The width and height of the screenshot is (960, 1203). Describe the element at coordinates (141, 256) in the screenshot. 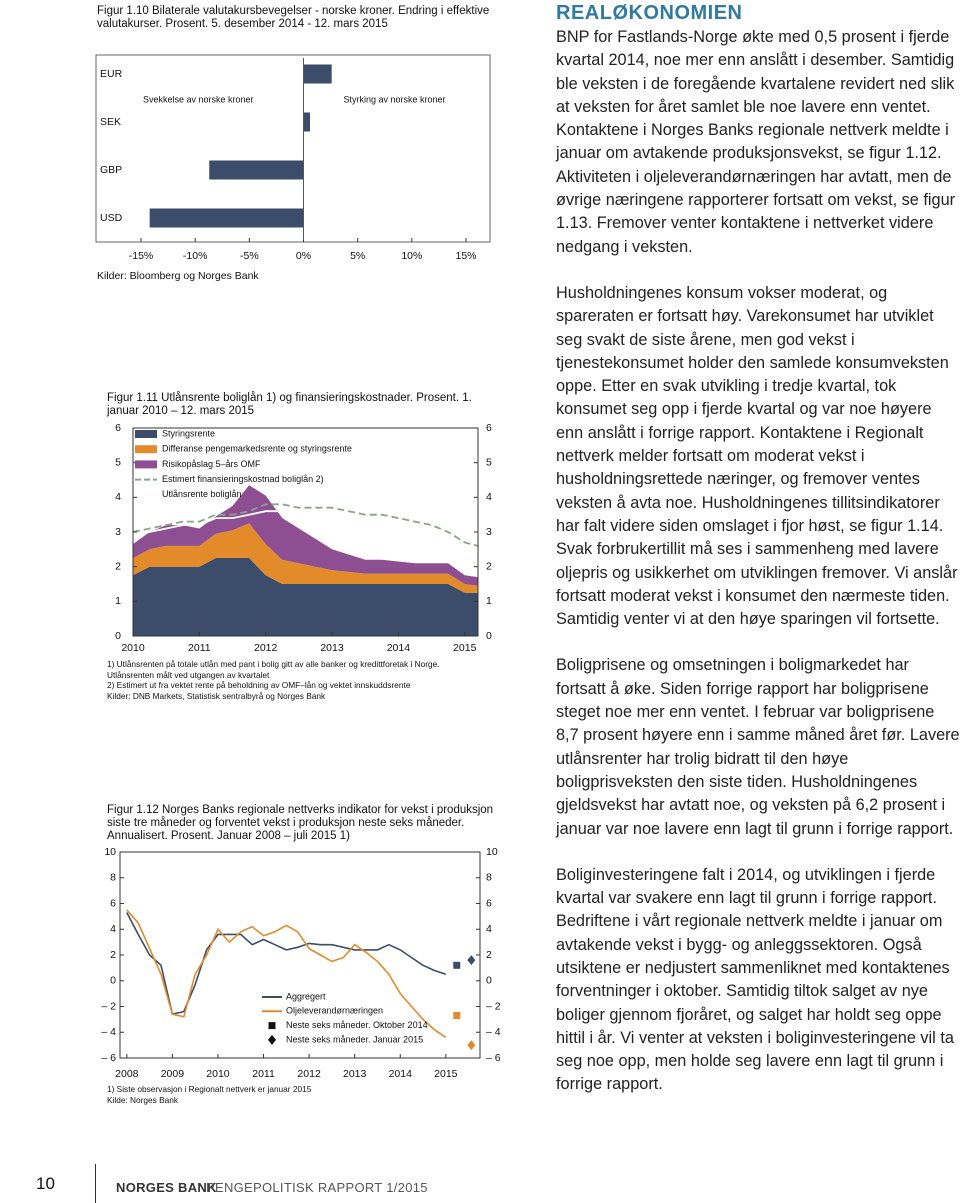

I see `x-tick-label: -15%` at that location.